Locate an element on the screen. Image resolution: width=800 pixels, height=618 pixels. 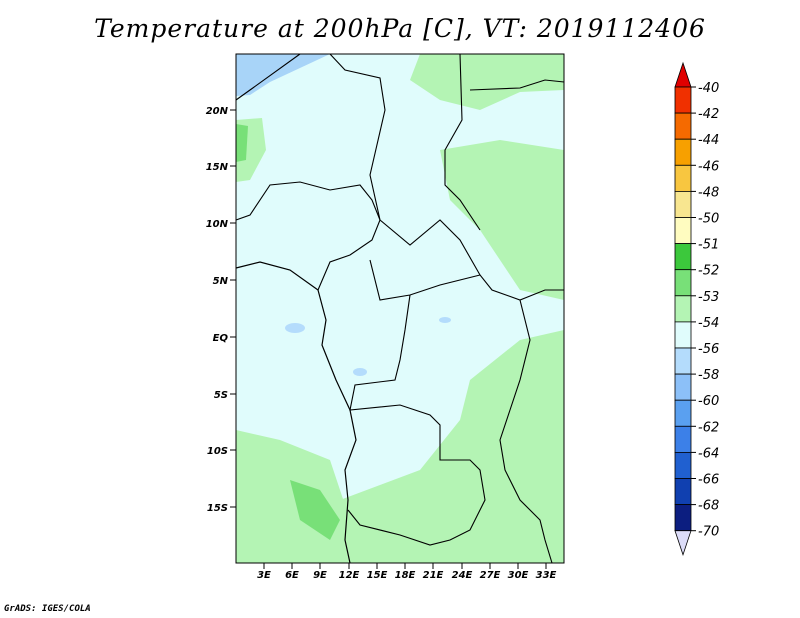
cold-region-northwest is located at coordinates (283, 75).